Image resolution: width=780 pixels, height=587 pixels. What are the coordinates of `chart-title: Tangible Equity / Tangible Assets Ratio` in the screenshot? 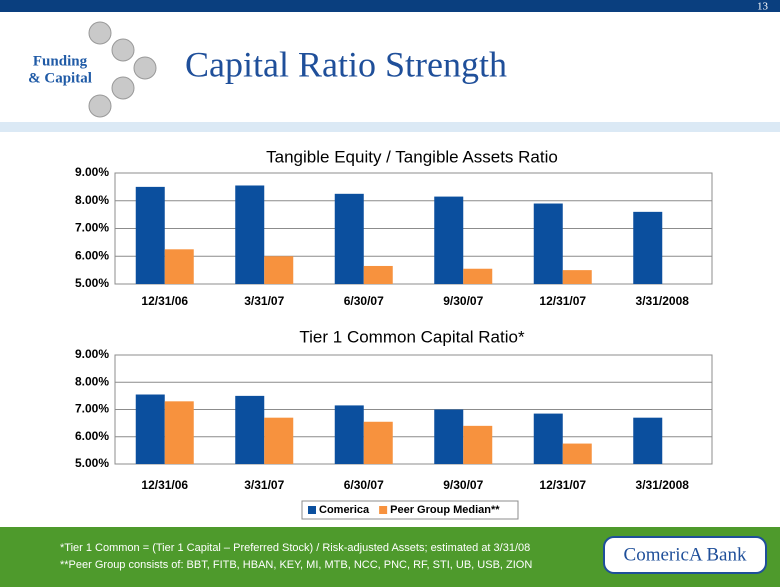 It's located at (412, 156).